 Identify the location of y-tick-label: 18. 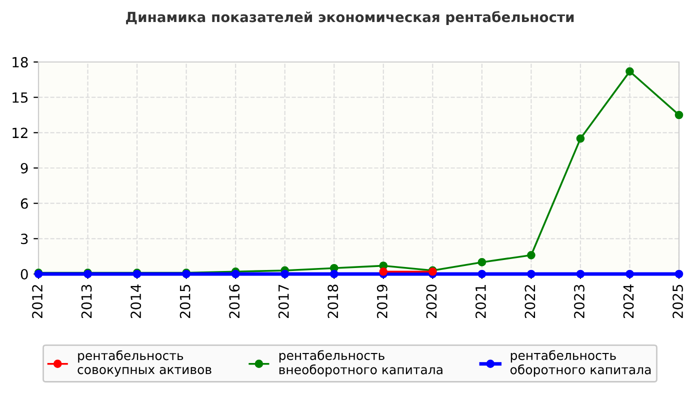
(20, 62).